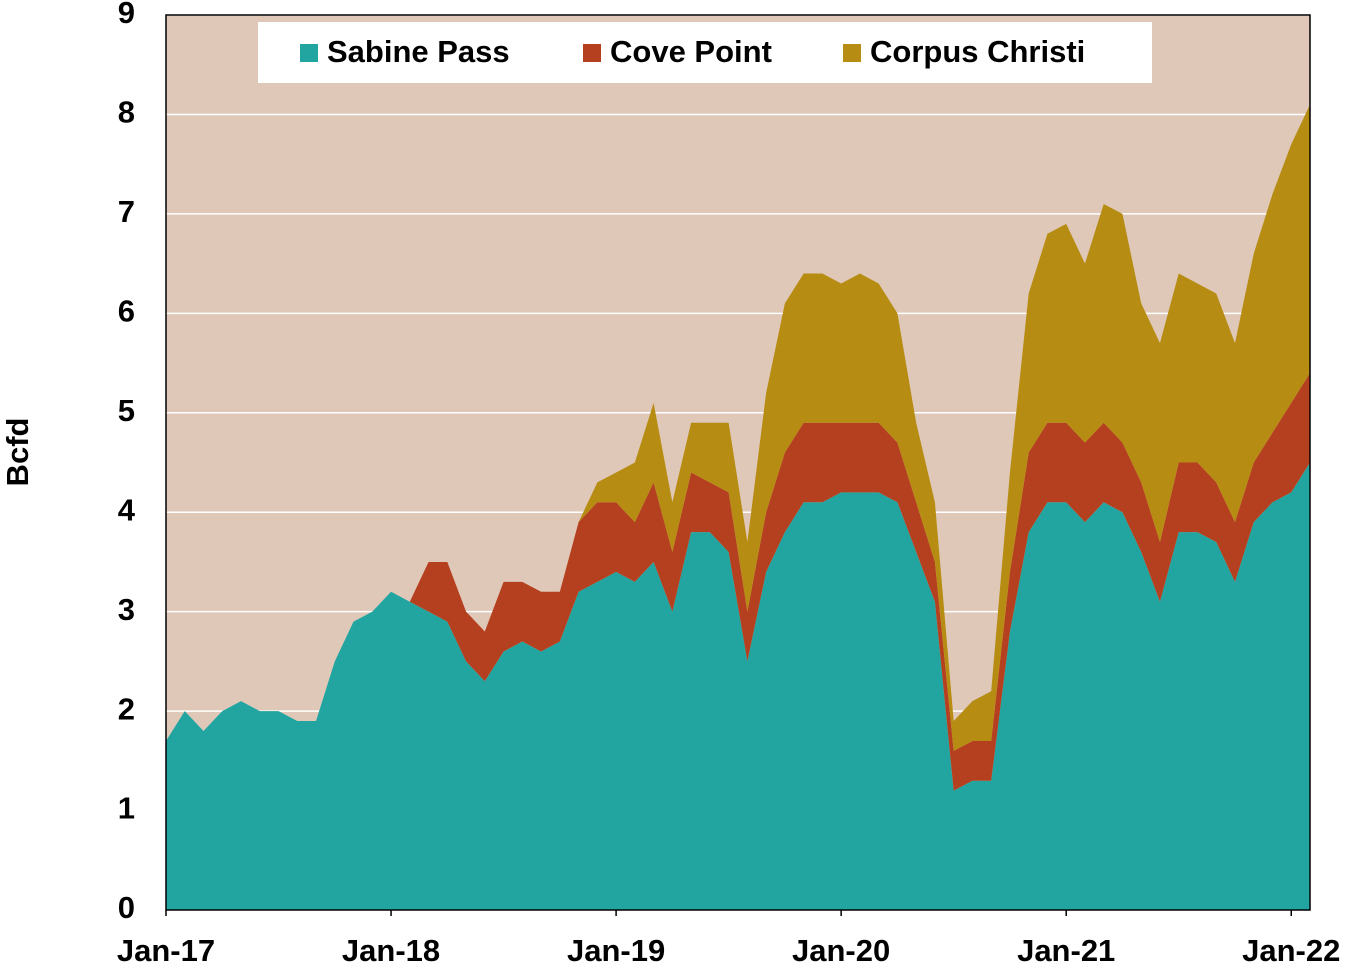 The width and height of the screenshot is (1354, 977). I want to click on y-tick-label: 3, so click(126, 609).